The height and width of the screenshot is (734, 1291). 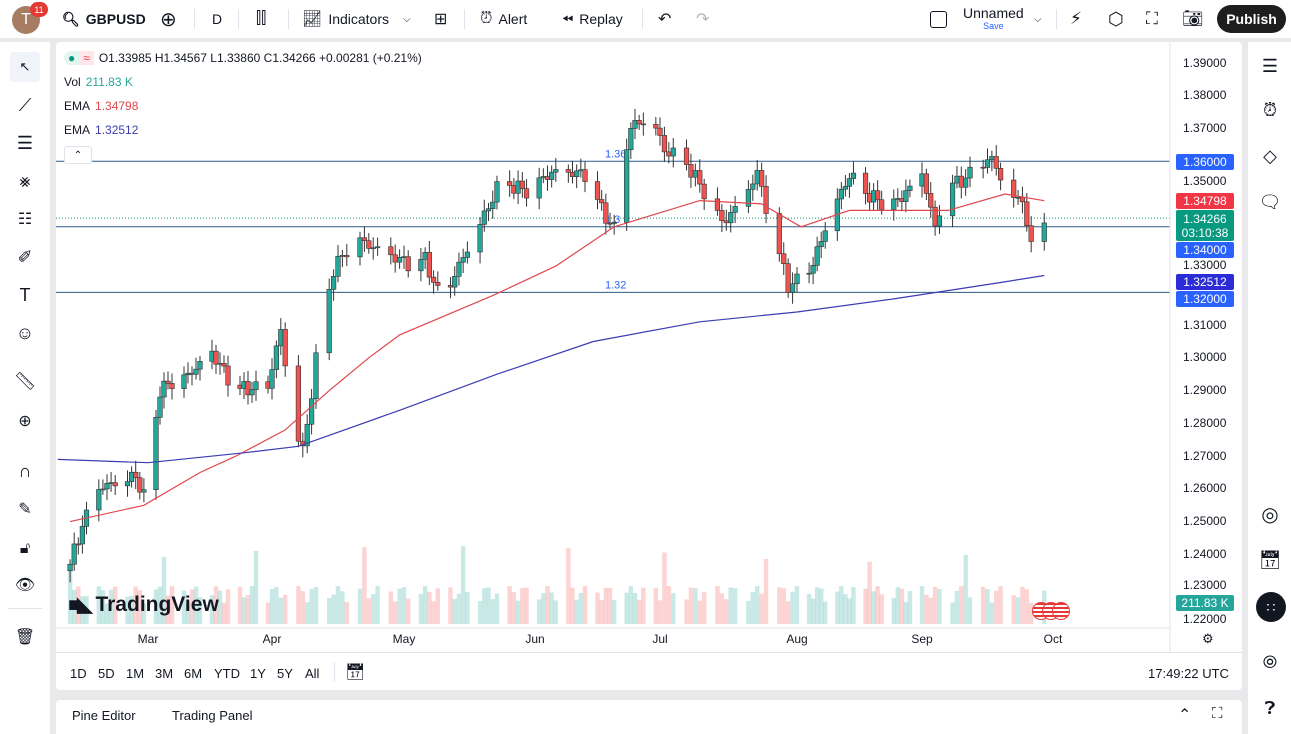 What do you see at coordinates (1116, 19) in the screenshot?
I see `settings-button: ⬡` at bounding box center [1116, 19].